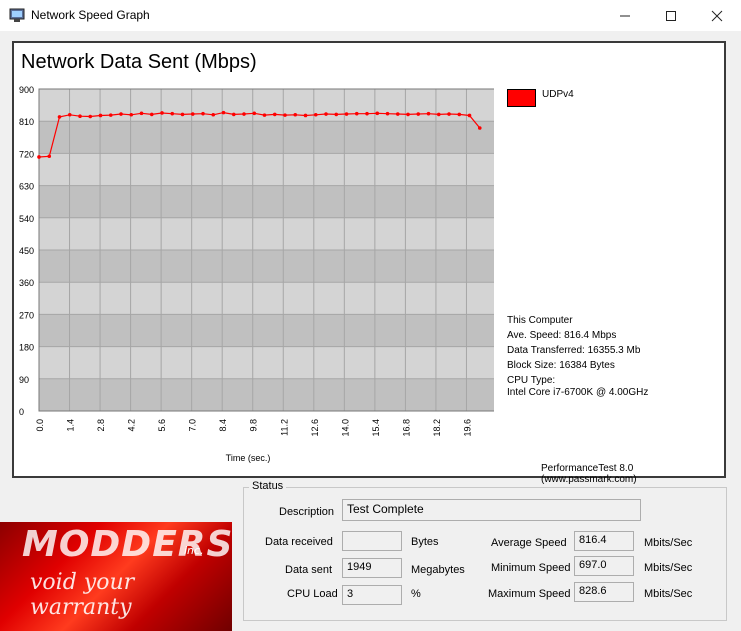 This screenshot has height=631, width=741. I want to click on description-label: Description, so click(307, 512).